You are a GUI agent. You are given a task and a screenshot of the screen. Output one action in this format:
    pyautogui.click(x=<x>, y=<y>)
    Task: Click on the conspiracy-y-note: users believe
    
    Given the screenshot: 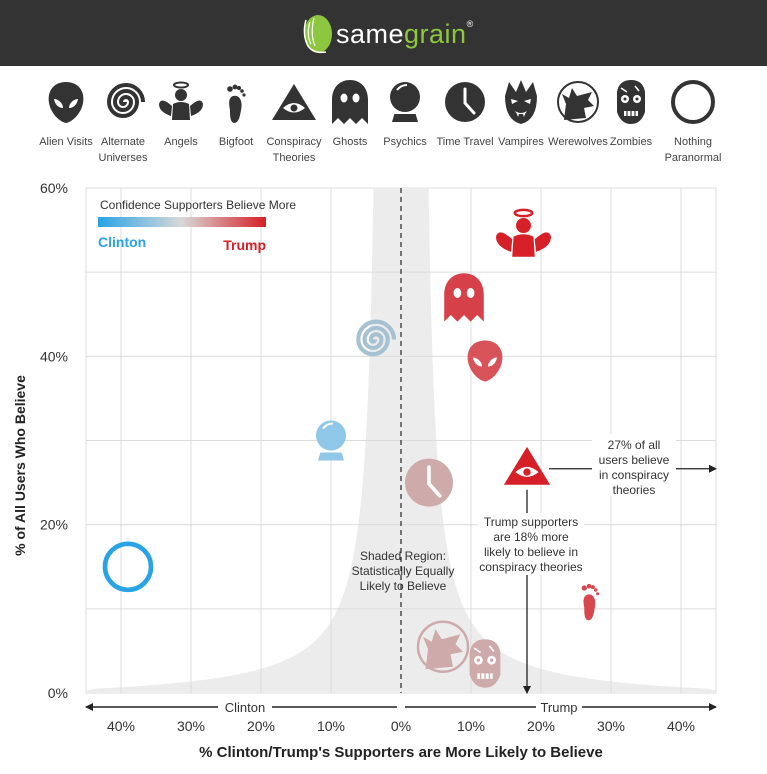 What is the action you would take?
    pyautogui.click(x=634, y=460)
    